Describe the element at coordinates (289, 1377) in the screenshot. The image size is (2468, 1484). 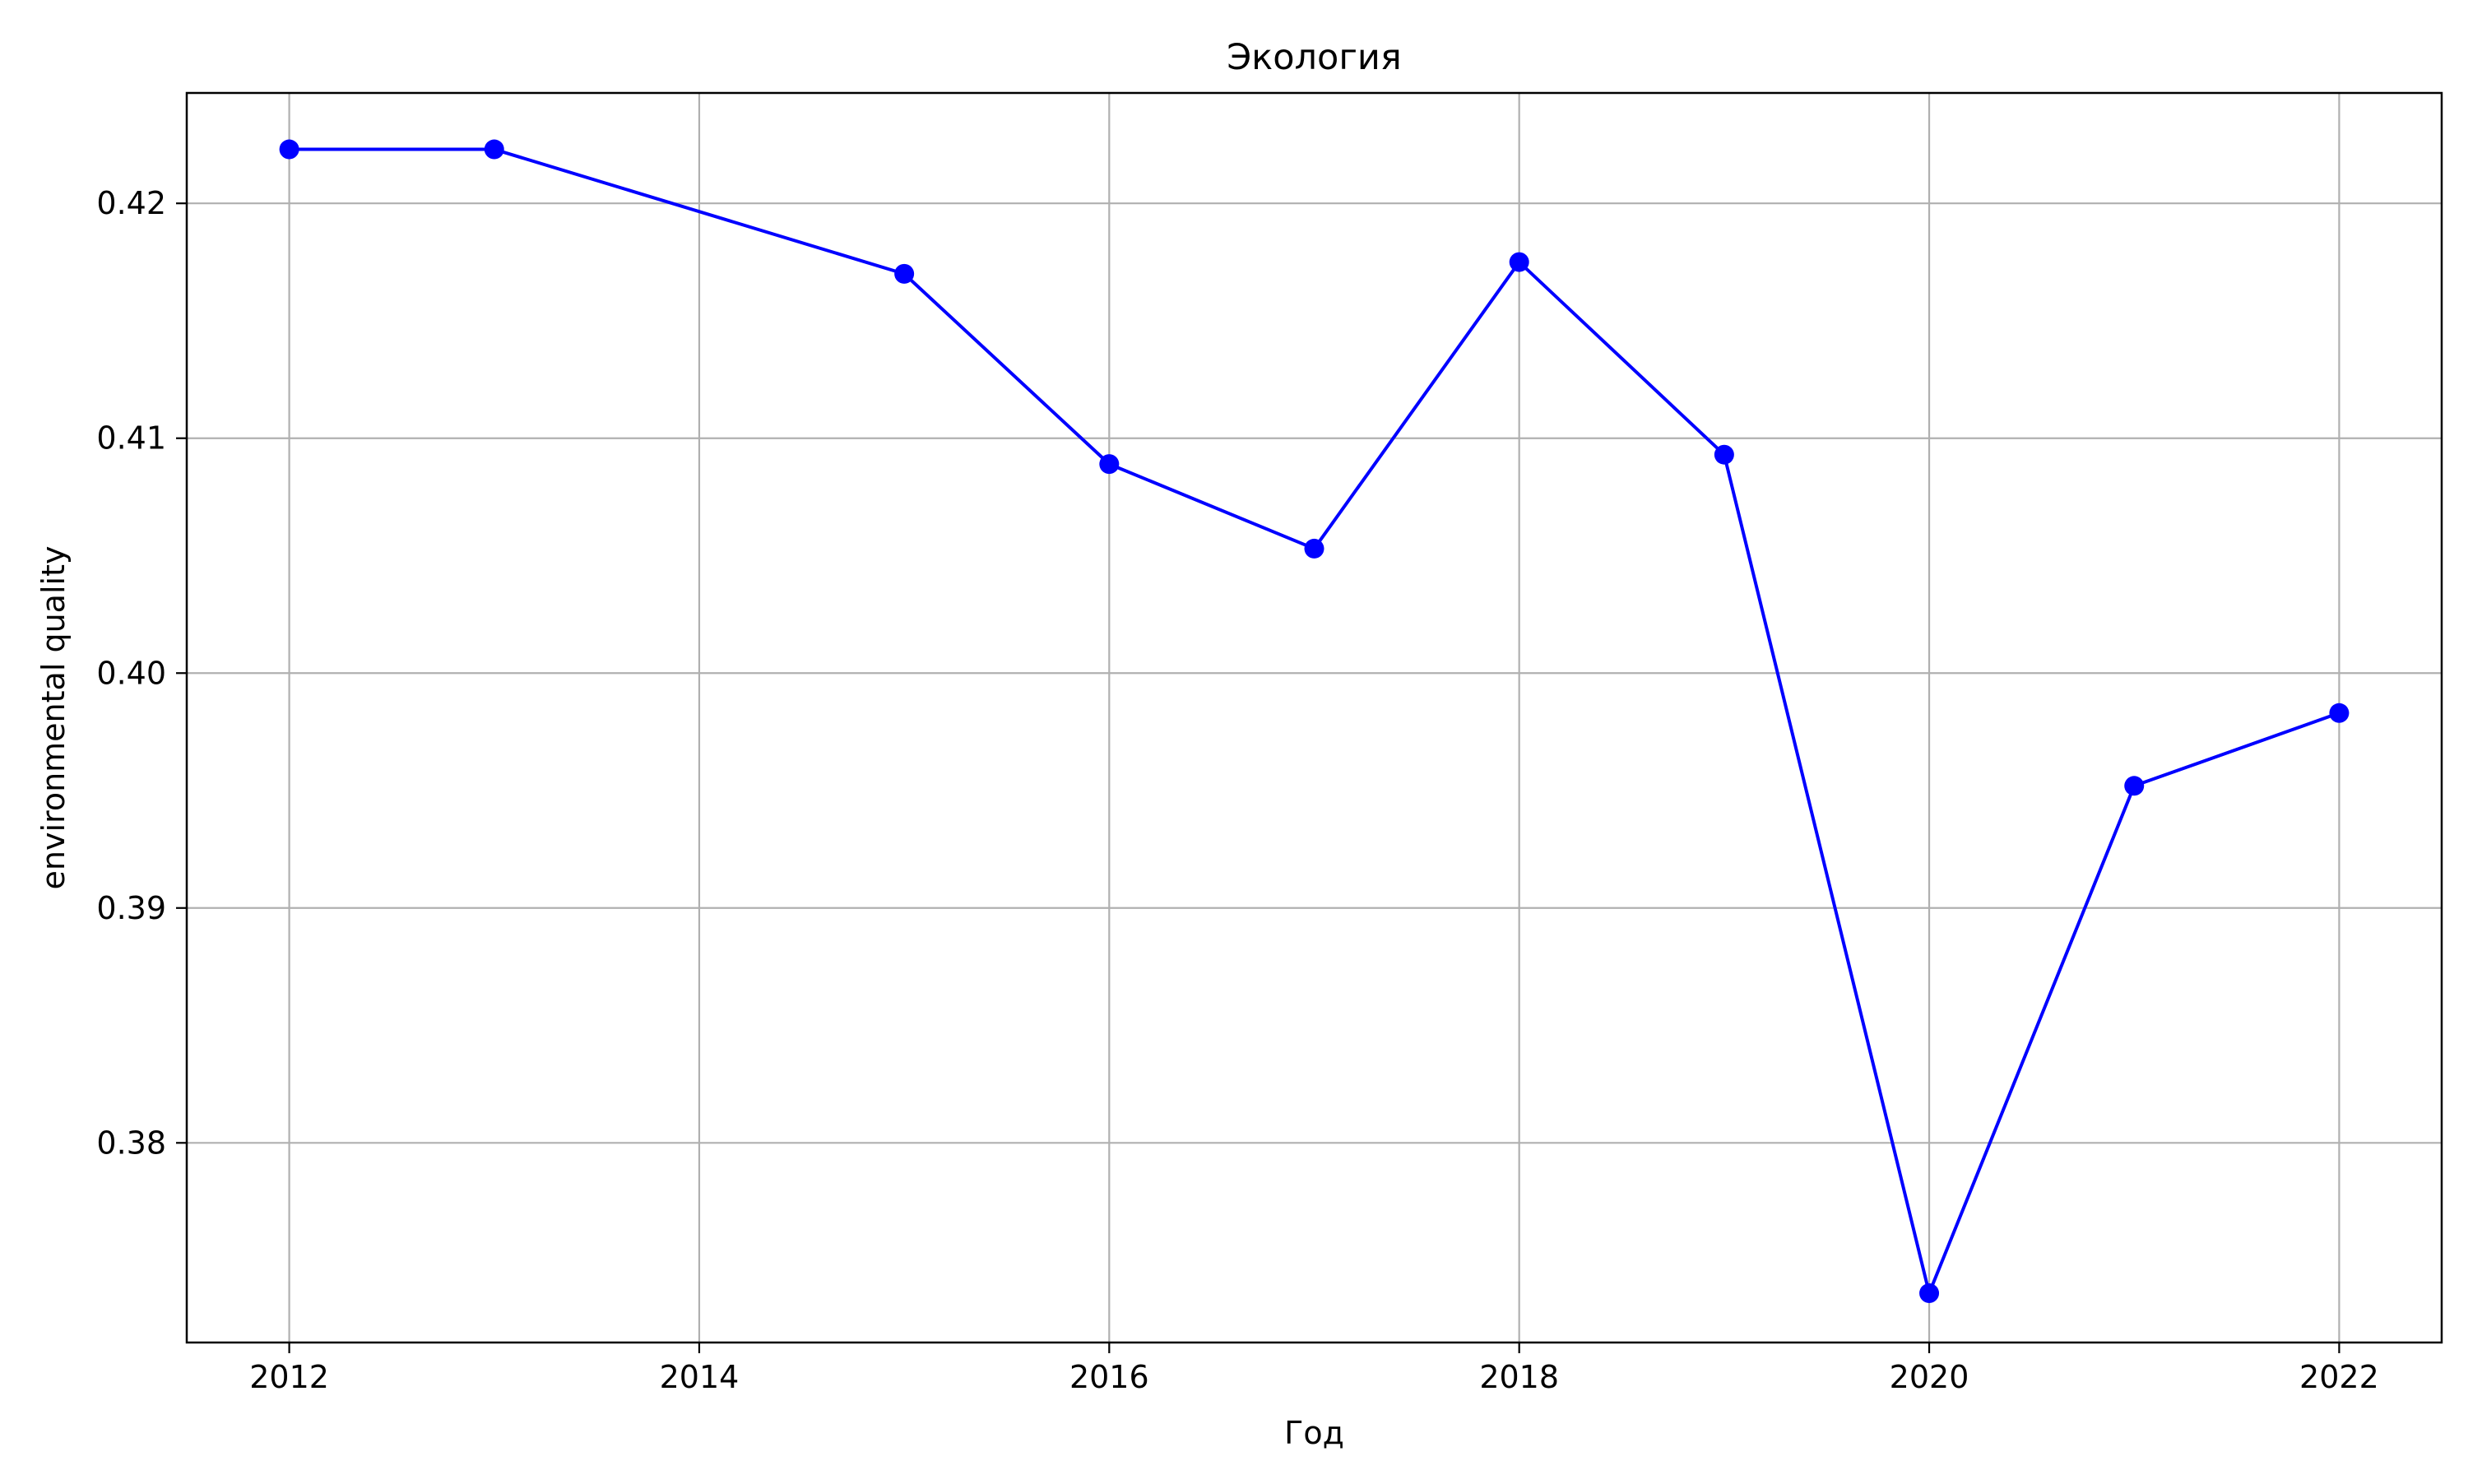
I see `x-tick-label: 2012` at that location.